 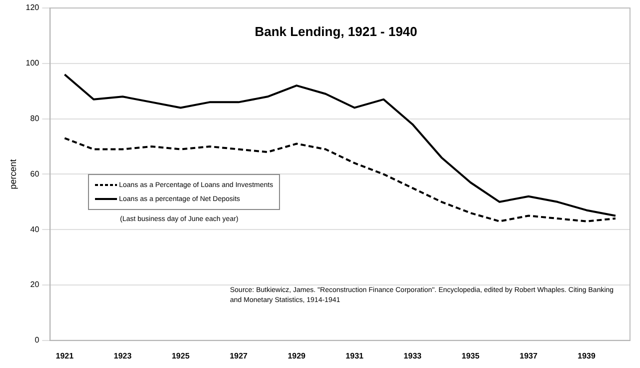 I want to click on x-tick-label: 1931, so click(x=355, y=355).